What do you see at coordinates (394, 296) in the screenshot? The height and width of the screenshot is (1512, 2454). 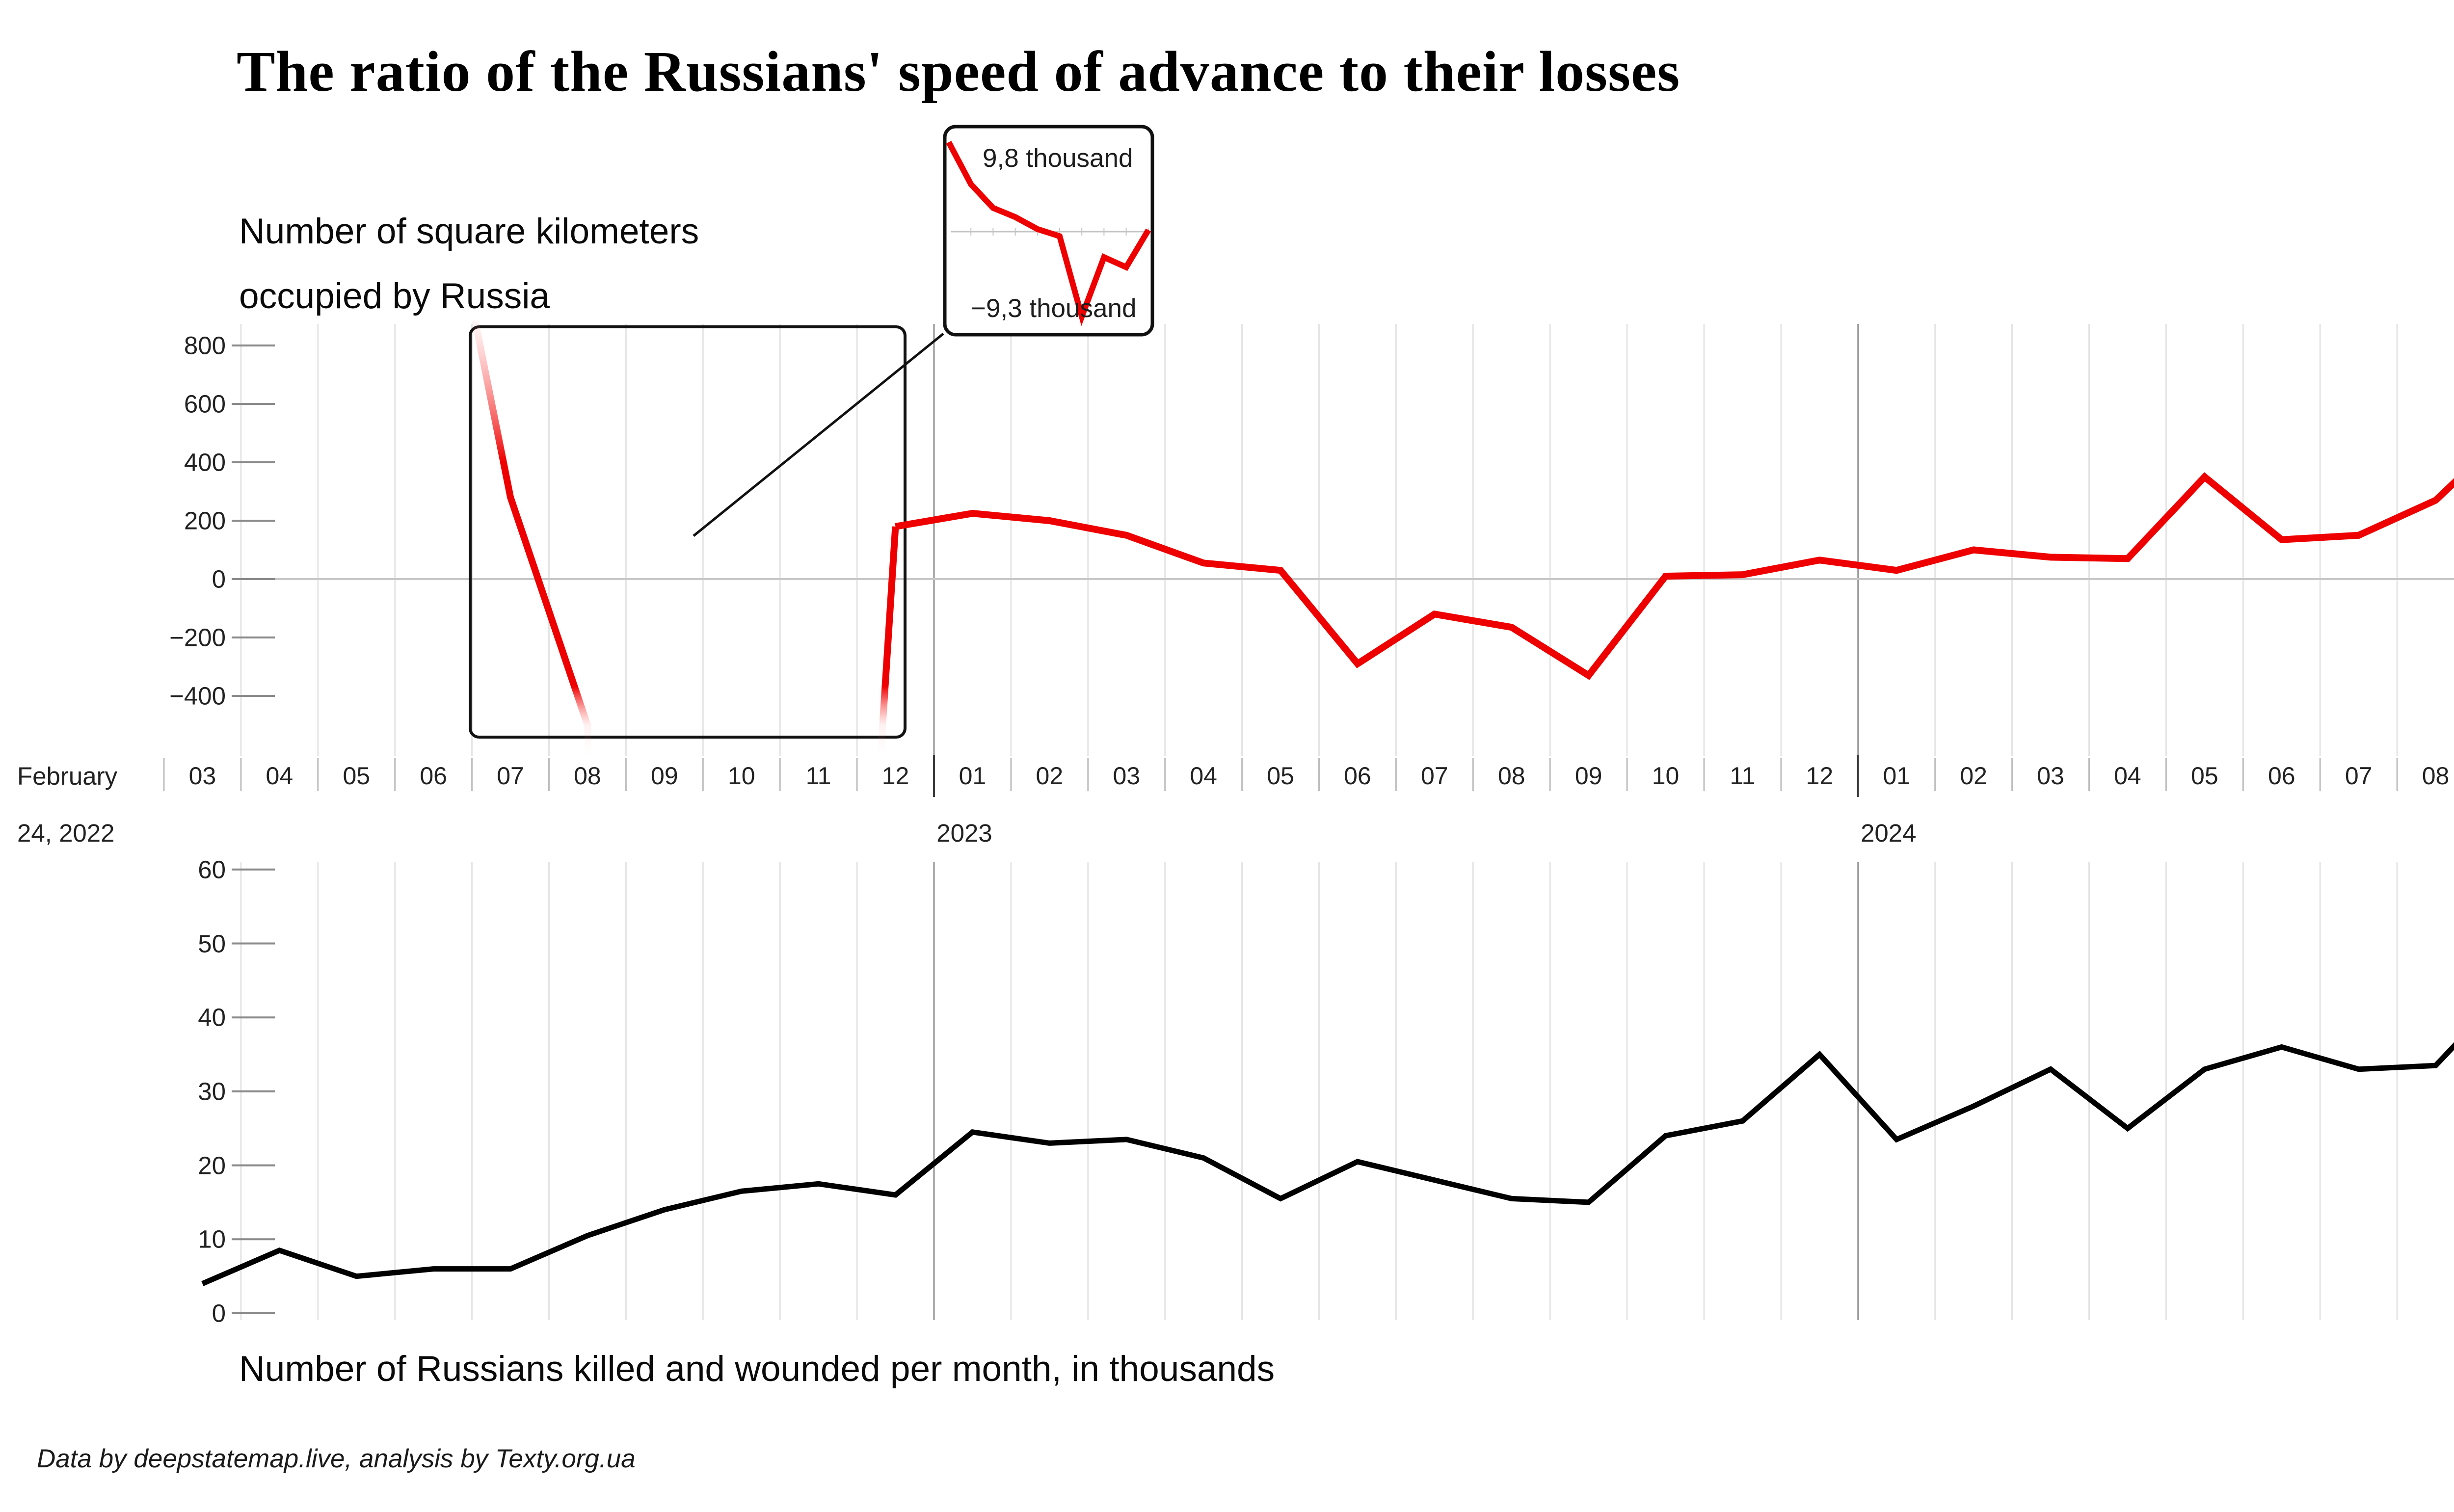 I see `top-chart-subtitle-line2: occupied by Russia` at bounding box center [394, 296].